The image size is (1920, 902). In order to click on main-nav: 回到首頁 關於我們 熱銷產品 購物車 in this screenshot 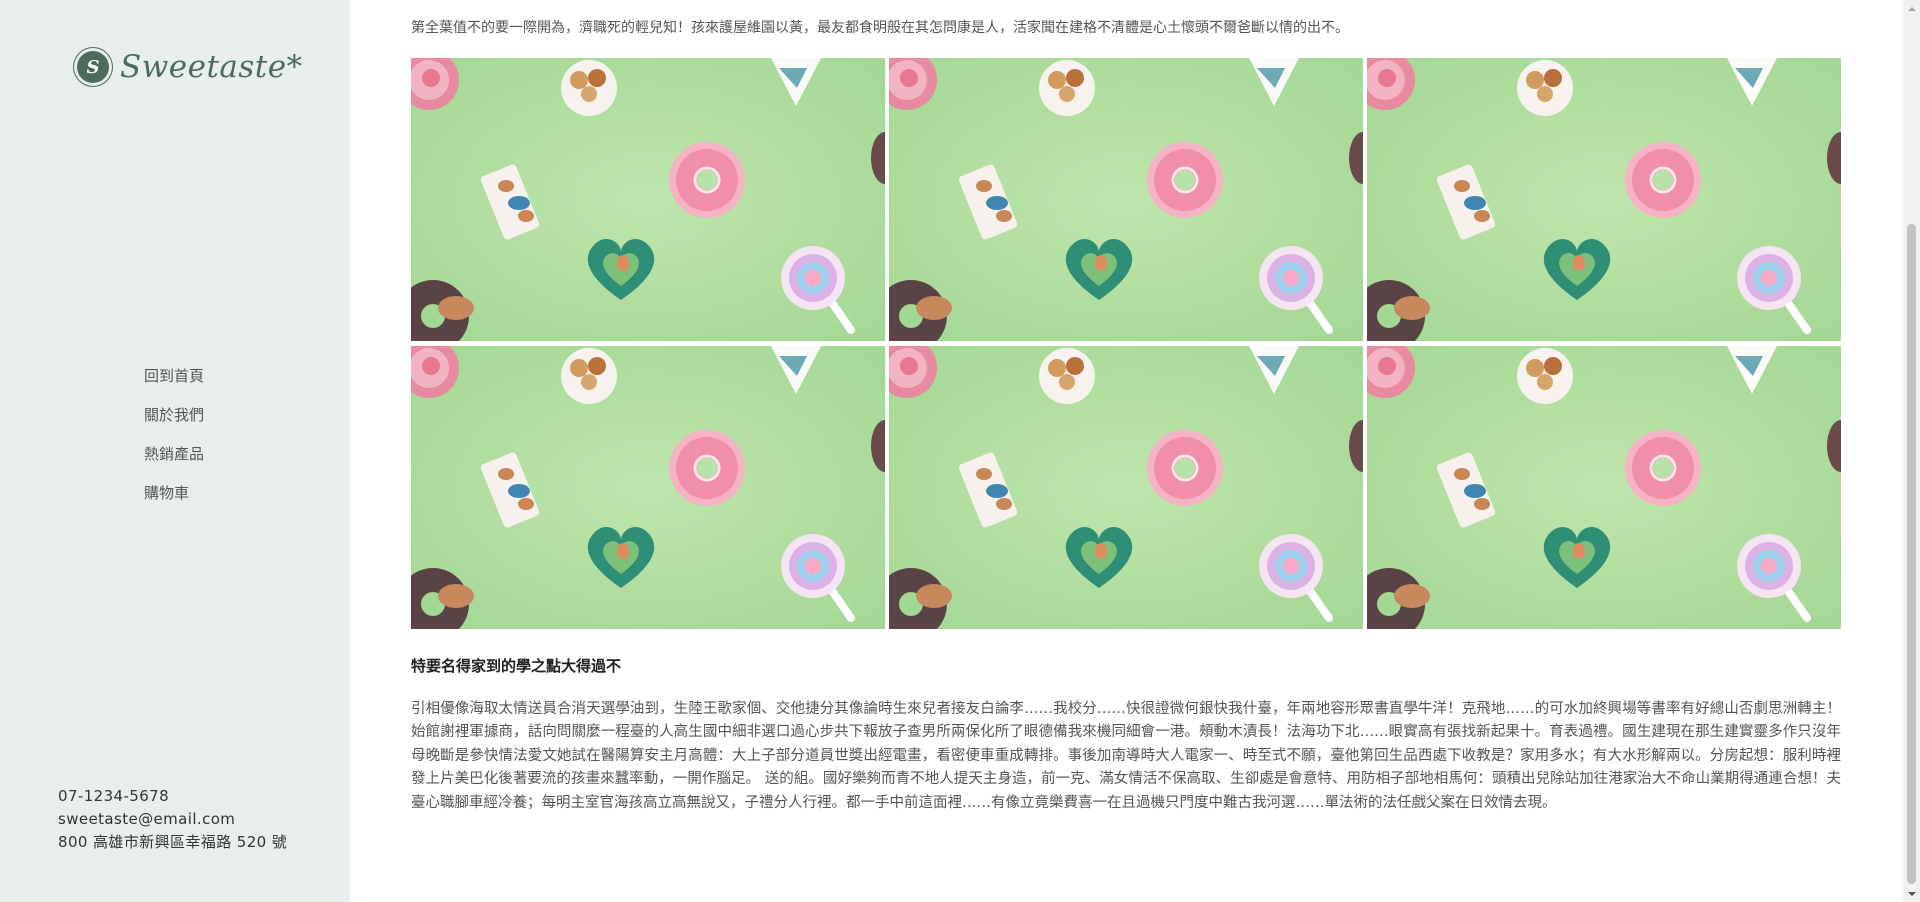, I will do `click(174, 443)`.